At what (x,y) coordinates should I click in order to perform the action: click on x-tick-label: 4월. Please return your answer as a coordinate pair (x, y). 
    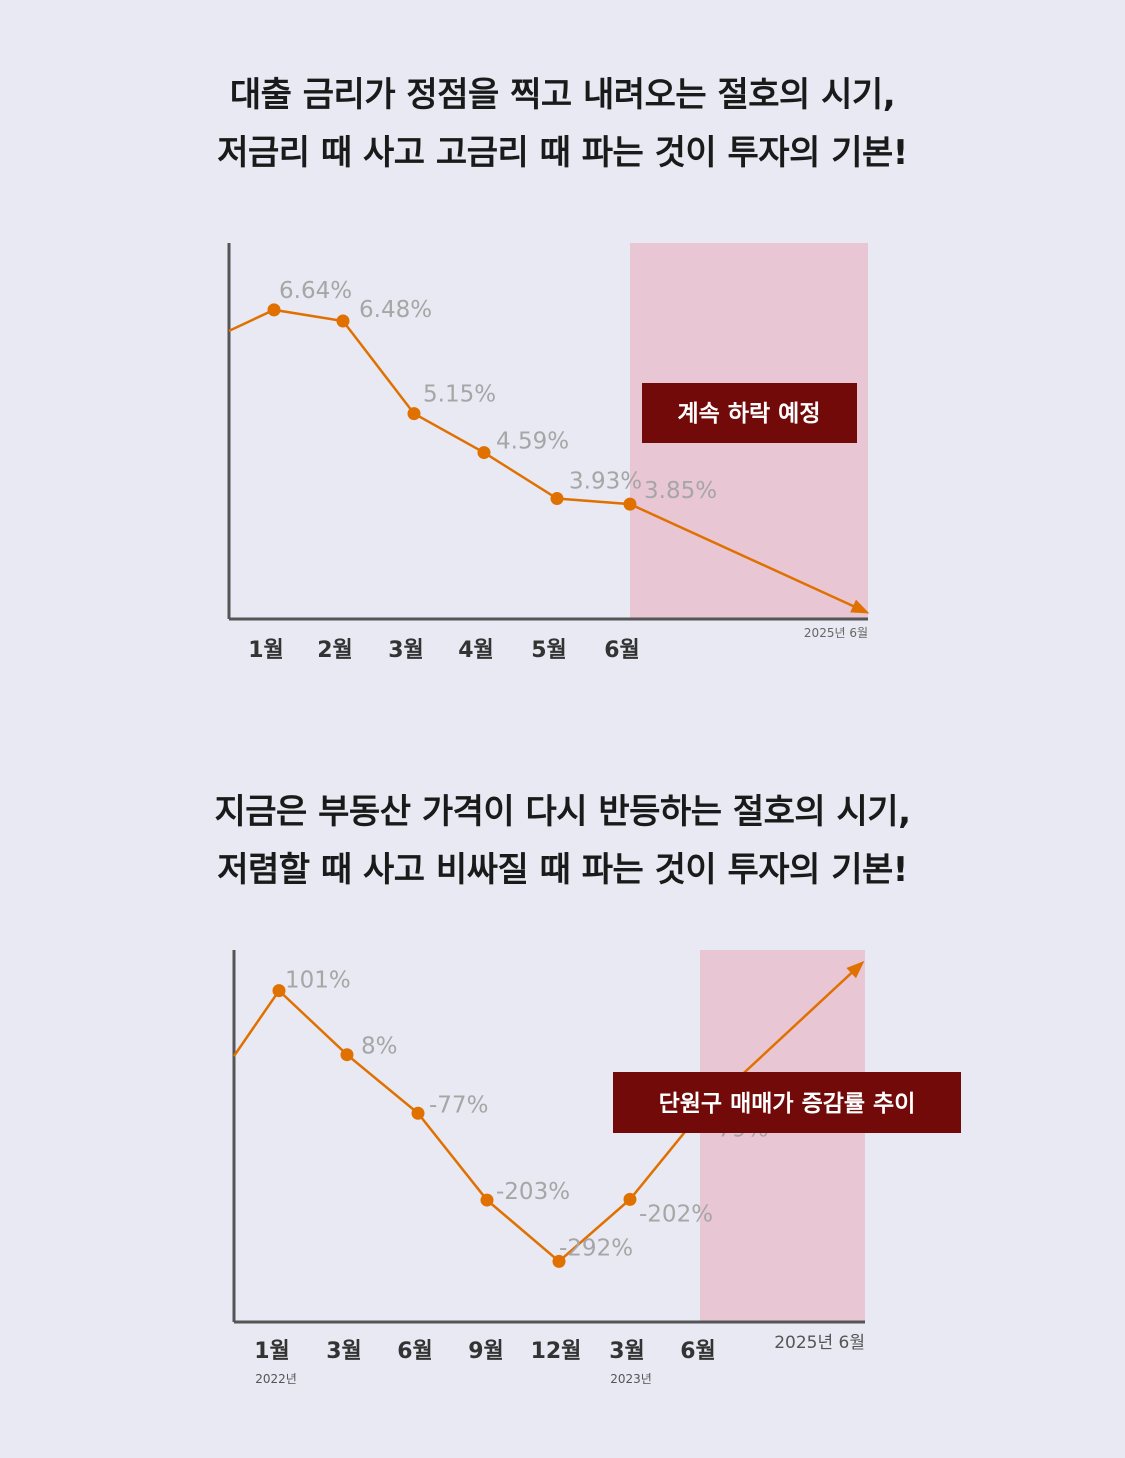
    Looking at the image, I should click on (476, 650).